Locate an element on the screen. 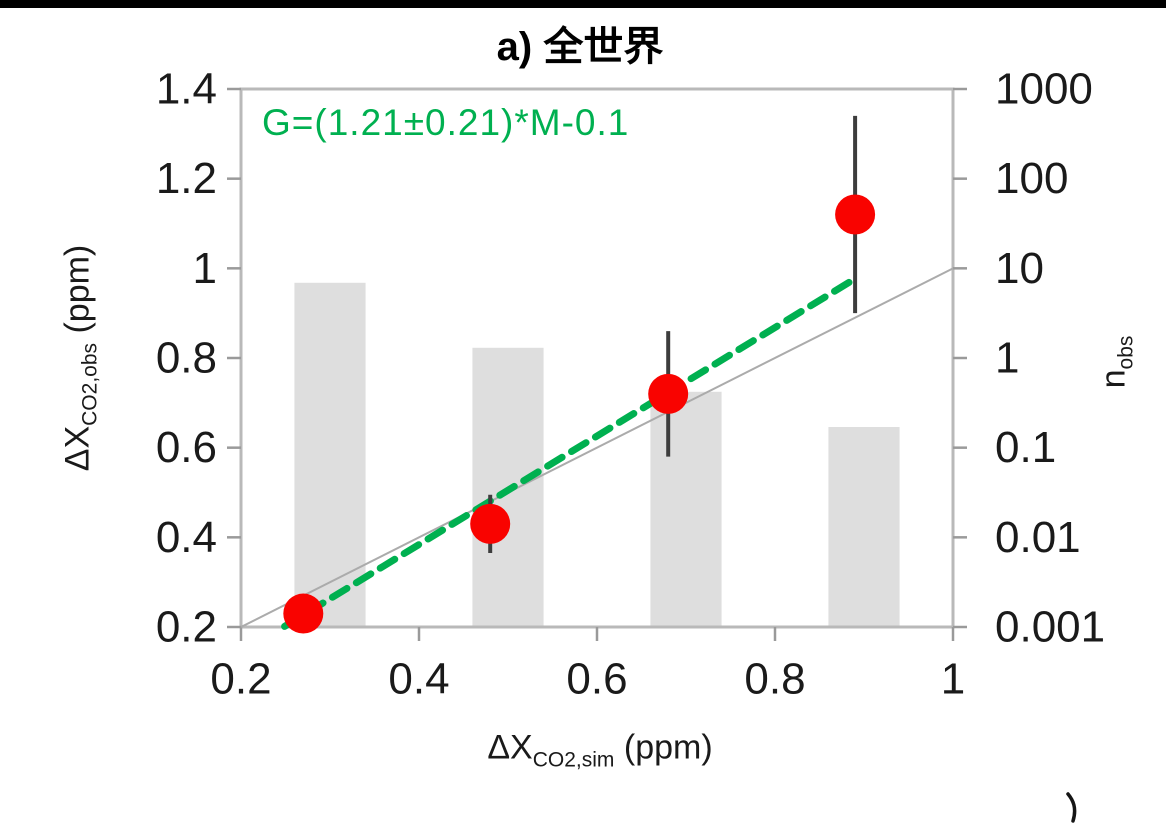  x-title-rest: (ppm) is located at coordinates (663, 747).